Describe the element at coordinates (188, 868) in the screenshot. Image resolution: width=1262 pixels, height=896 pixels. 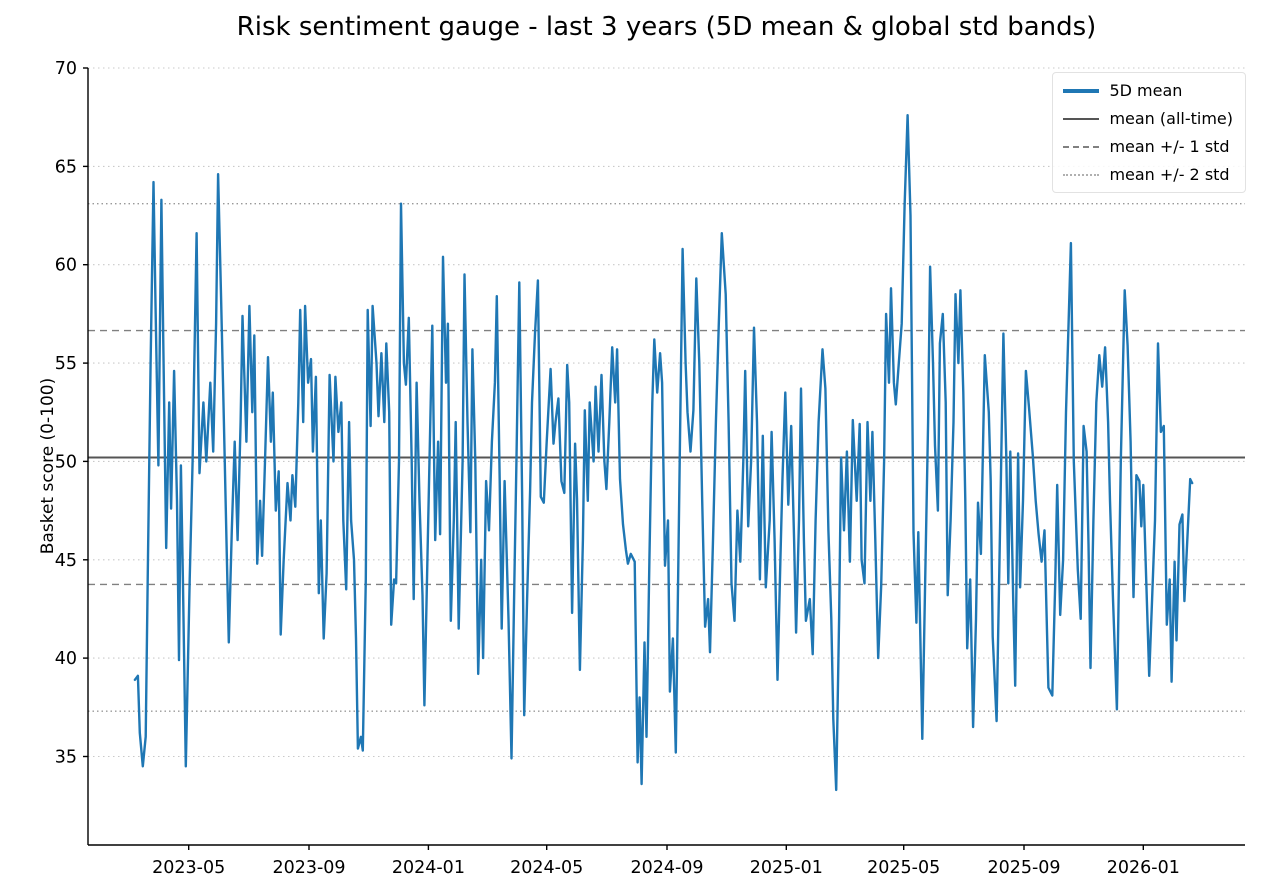
I see `x-tick-label: 2023-05` at that location.